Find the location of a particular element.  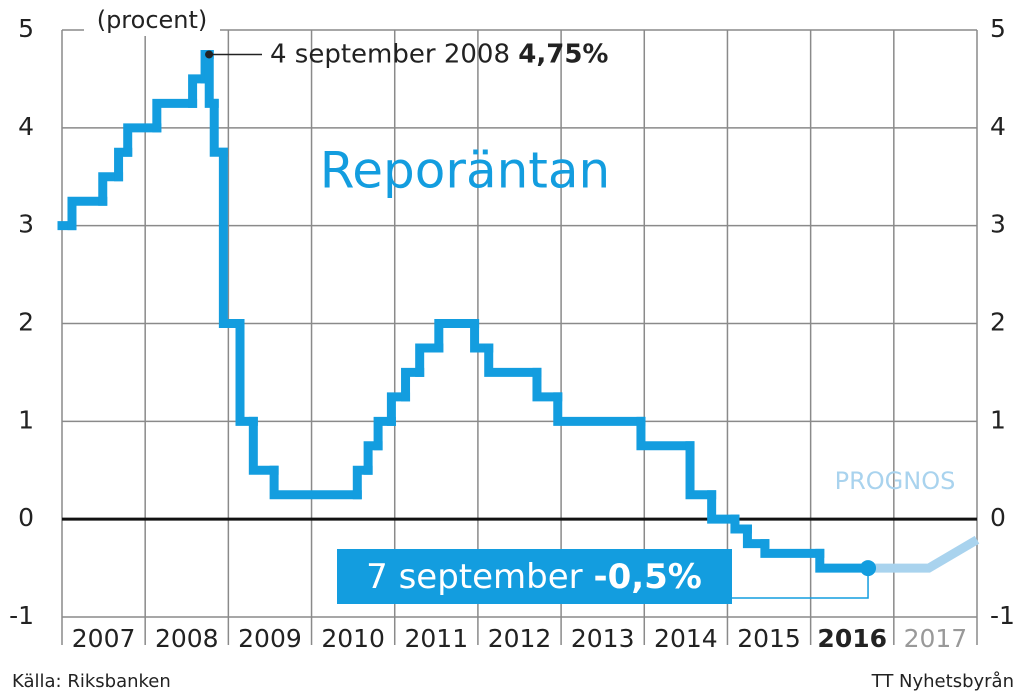

y2-tick-label: 2 is located at coordinates (998, 322).